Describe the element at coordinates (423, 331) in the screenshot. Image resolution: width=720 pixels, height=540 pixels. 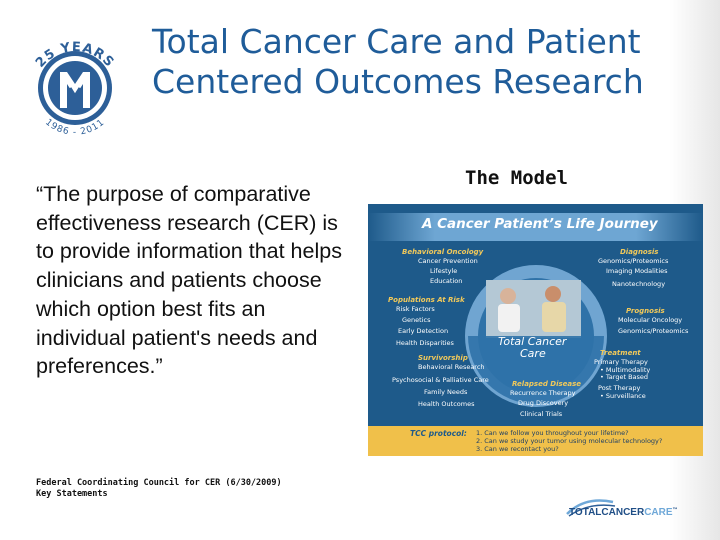
I see `populations-item: Early Detection` at that location.